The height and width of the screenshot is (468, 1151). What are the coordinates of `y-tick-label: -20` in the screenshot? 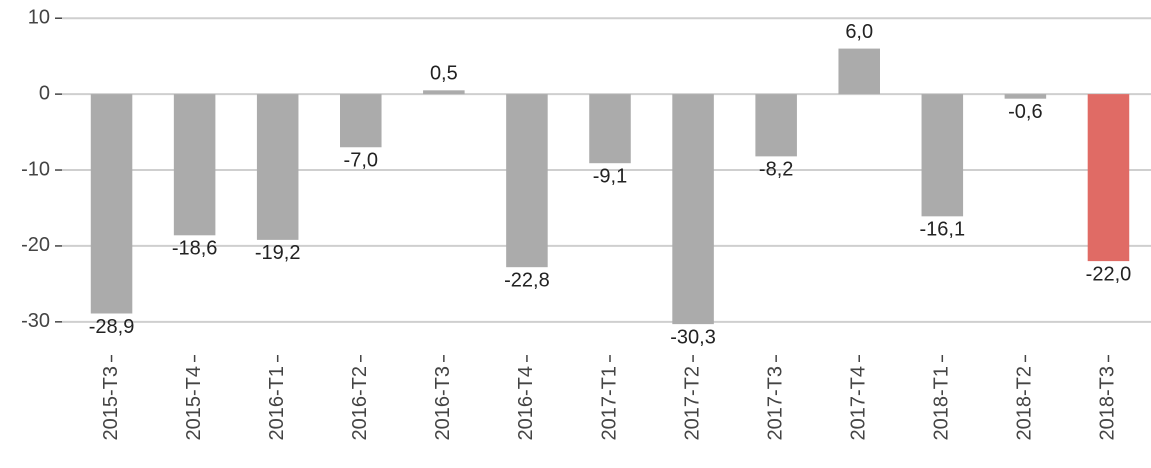 It's located at (35, 245).